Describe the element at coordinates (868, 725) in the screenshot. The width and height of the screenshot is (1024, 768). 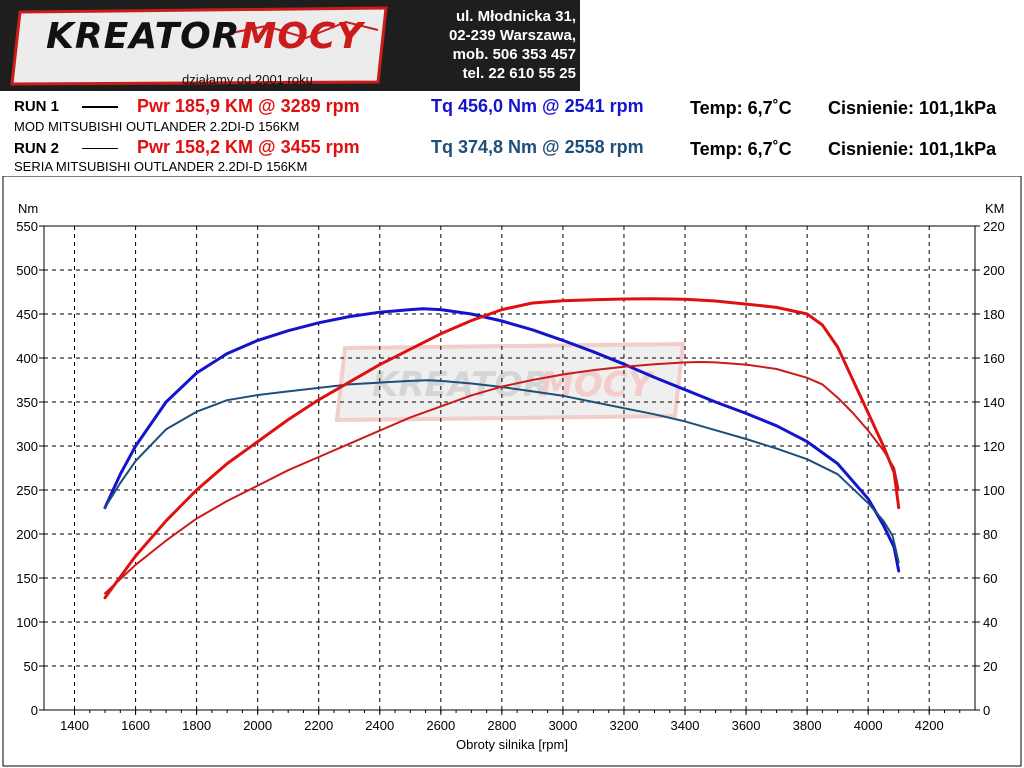
I see `x-tick-label: 4000` at that location.